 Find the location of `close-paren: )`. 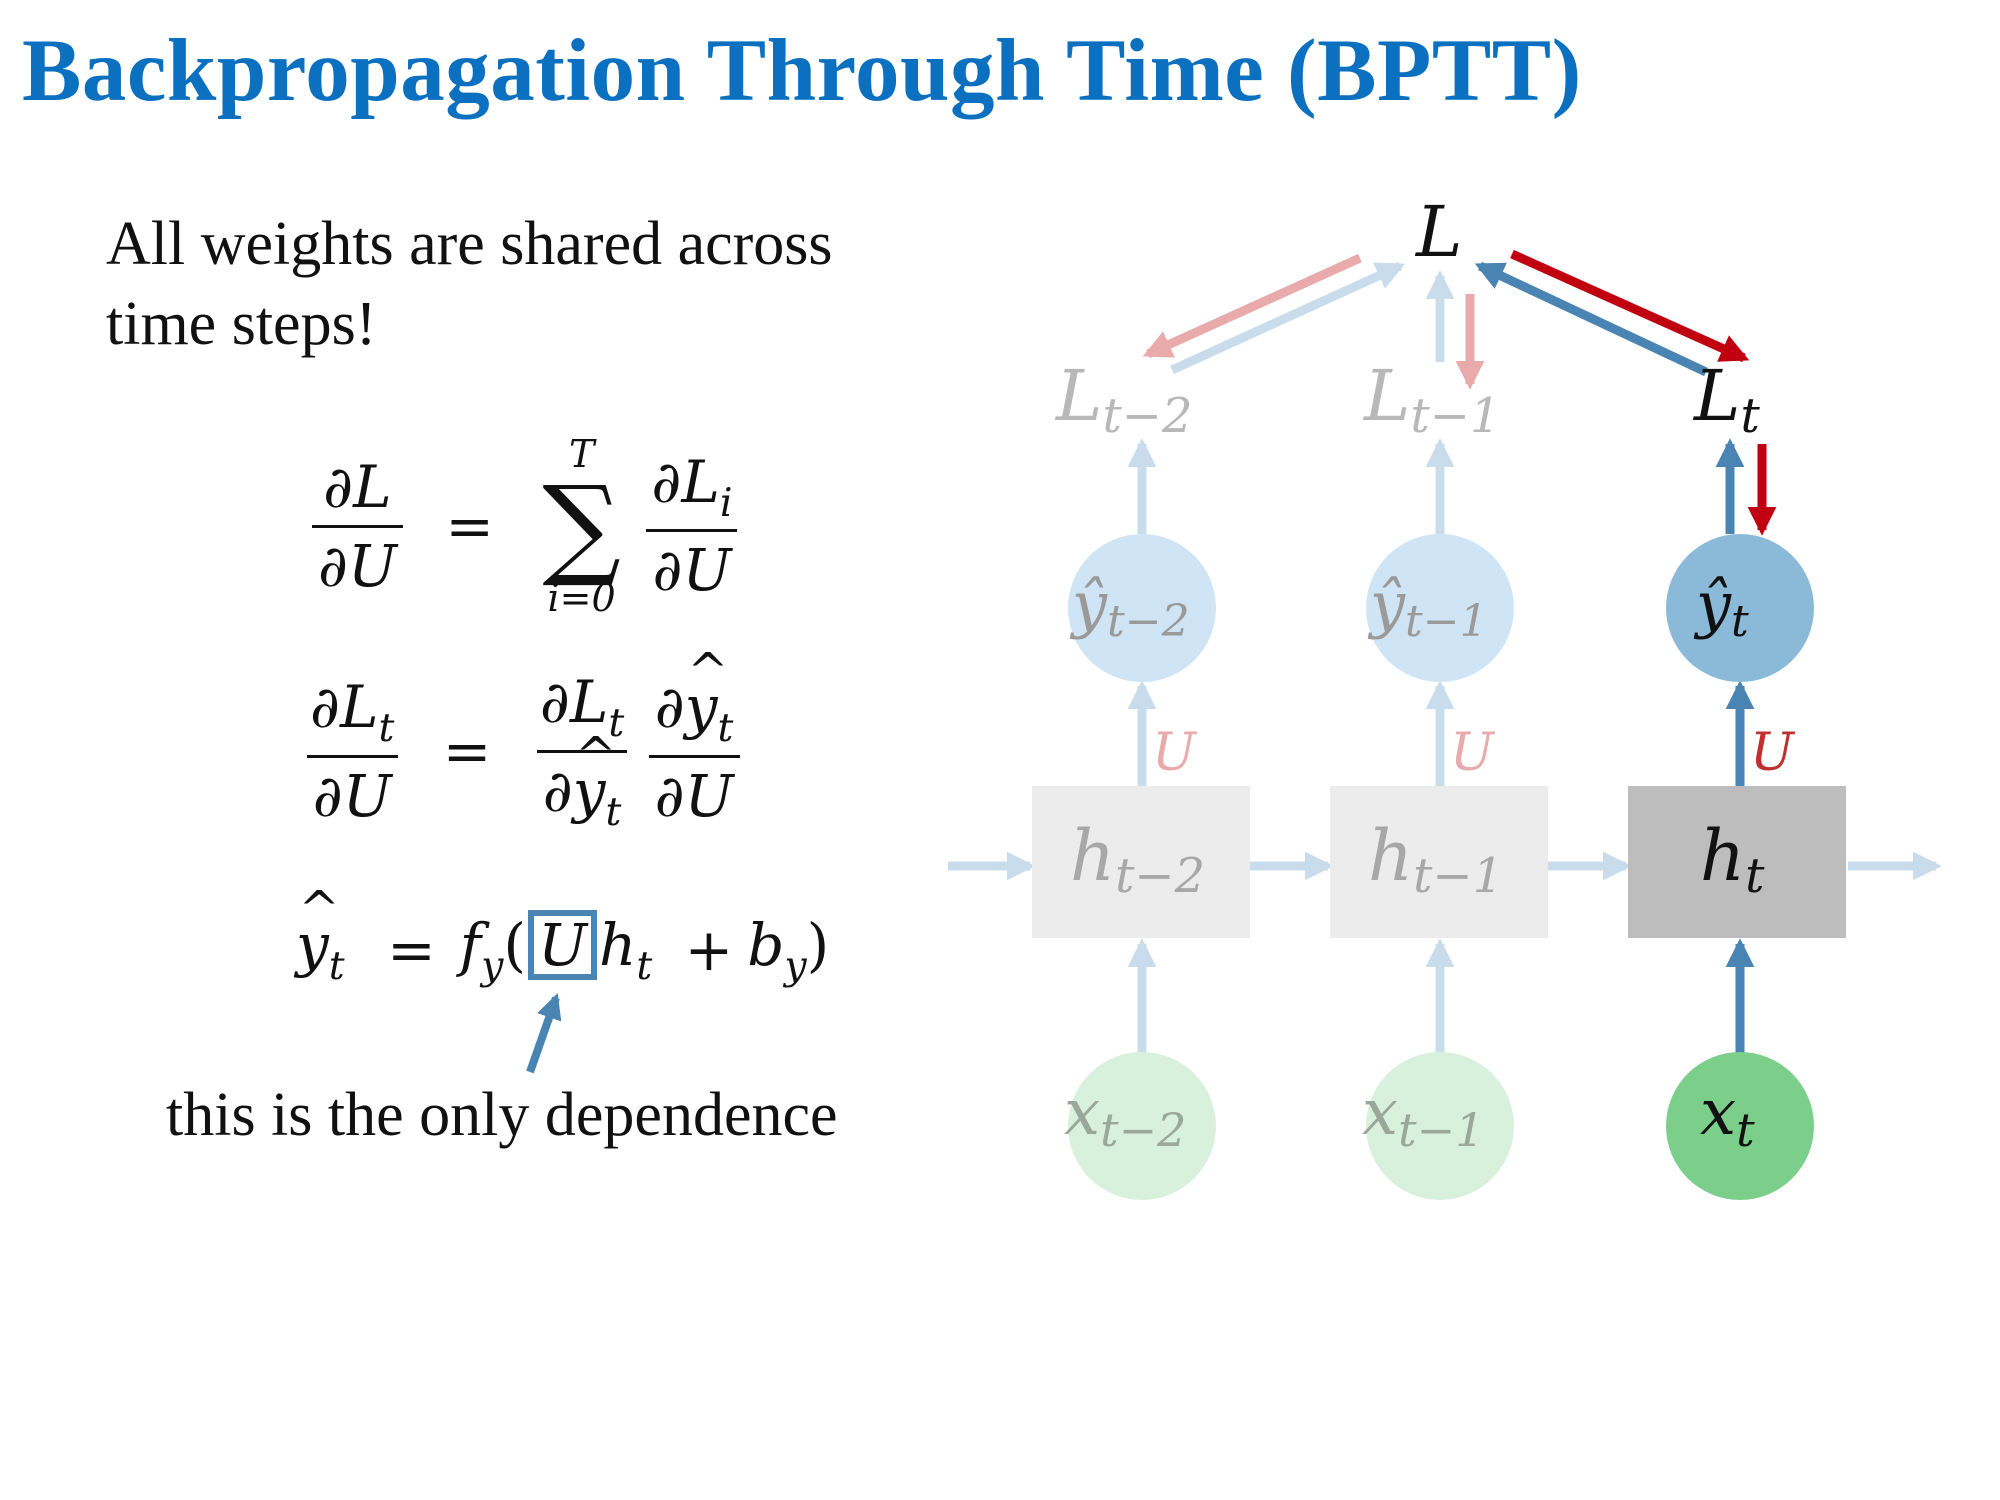

close-paren: ) is located at coordinates (818, 945).